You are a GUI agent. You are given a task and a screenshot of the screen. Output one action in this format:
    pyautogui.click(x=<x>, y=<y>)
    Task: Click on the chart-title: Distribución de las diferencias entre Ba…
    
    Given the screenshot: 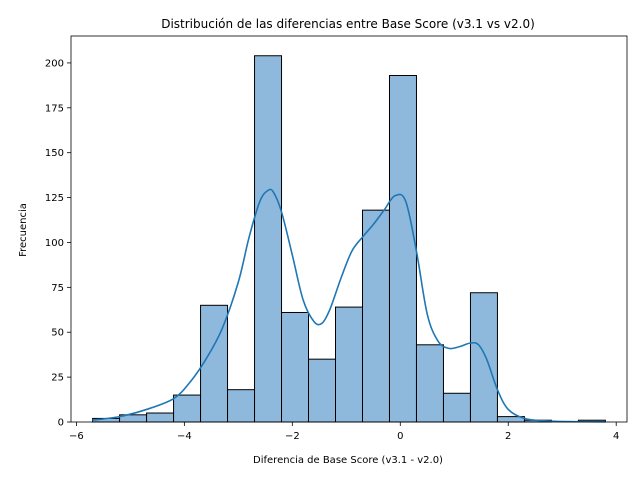 What is the action you would take?
    pyautogui.click(x=348, y=24)
    